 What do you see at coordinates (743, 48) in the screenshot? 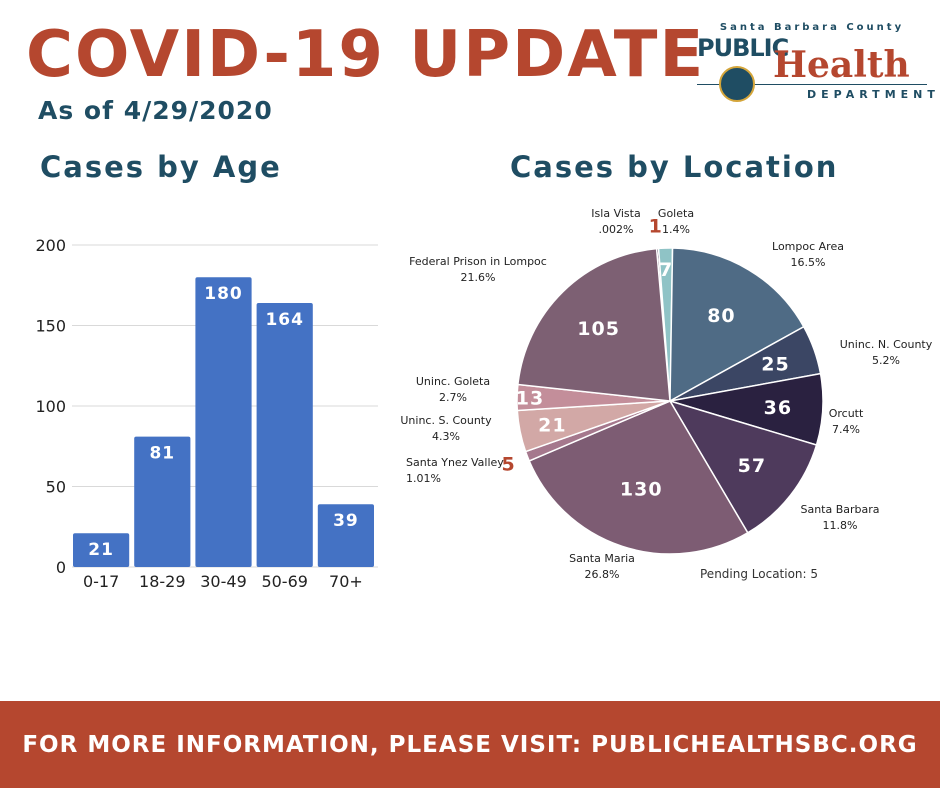
I see `logo-public: PUBLIC` at bounding box center [743, 48].